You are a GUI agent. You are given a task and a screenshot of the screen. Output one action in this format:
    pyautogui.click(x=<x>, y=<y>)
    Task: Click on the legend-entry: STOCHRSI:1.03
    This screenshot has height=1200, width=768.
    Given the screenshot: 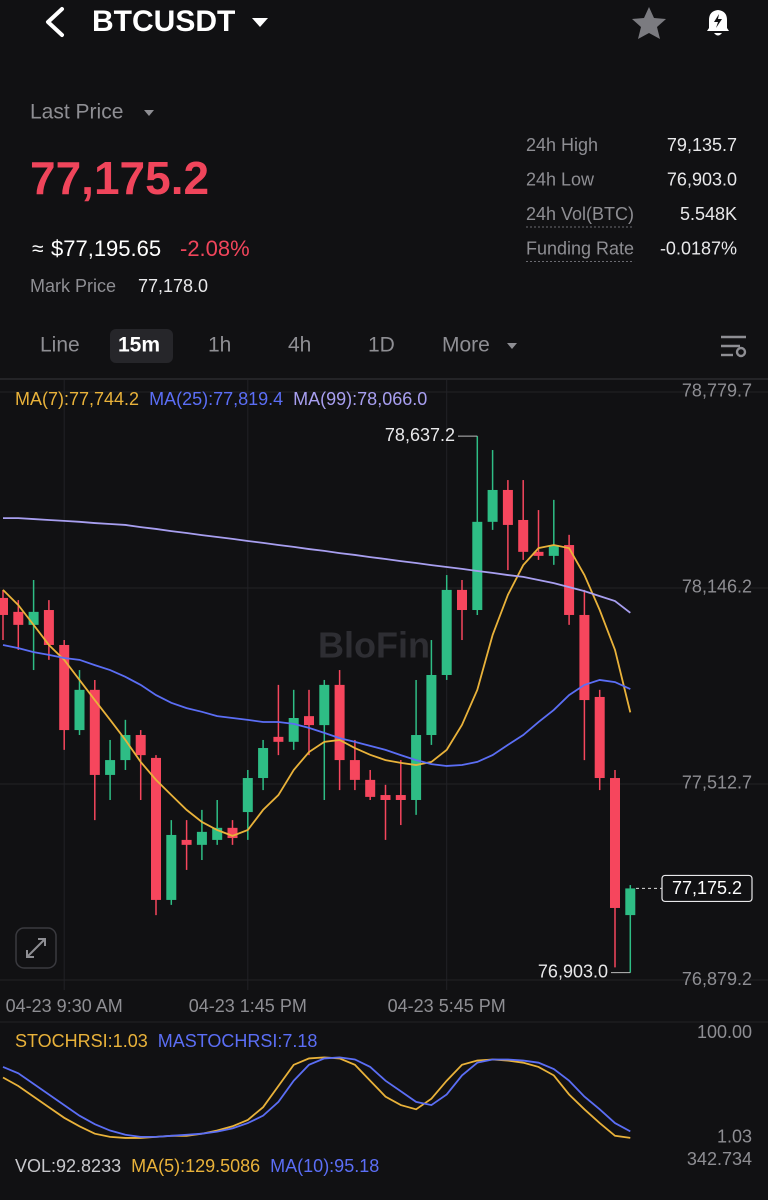 What is the action you would take?
    pyautogui.click(x=81, y=1041)
    